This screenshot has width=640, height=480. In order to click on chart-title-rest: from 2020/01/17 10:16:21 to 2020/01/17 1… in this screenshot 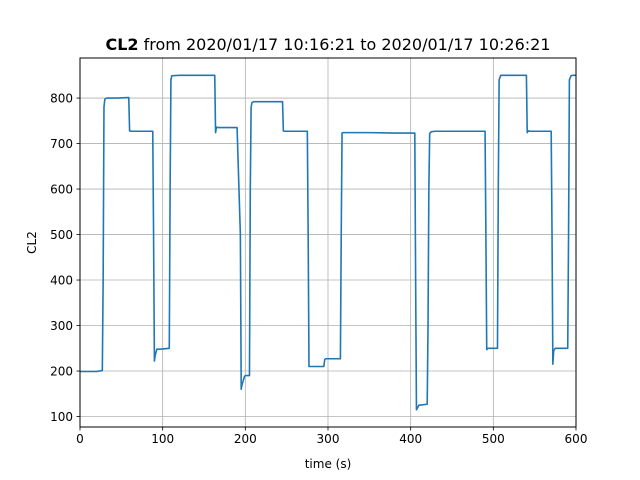, I will do `click(345, 44)`.